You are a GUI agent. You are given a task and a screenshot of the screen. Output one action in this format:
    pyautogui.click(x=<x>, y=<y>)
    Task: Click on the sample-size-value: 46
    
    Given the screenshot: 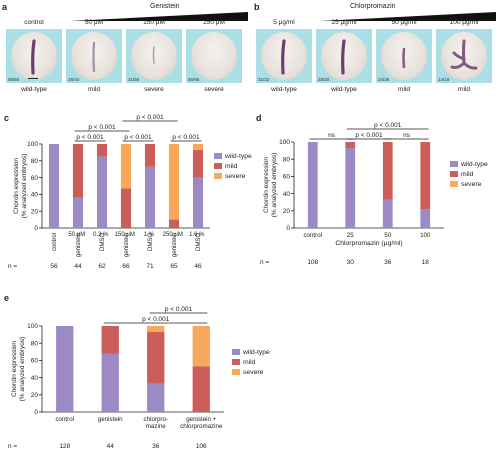 What is the action you would take?
    pyautogui.click(x=198, y=266)
    